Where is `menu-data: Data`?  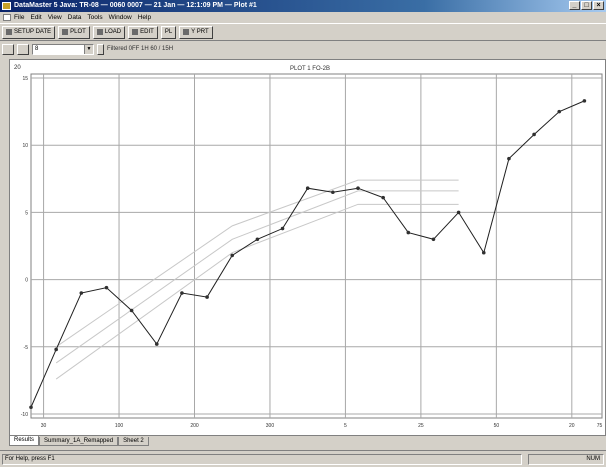 menu-data: Data is located at coordinates (74, 17).